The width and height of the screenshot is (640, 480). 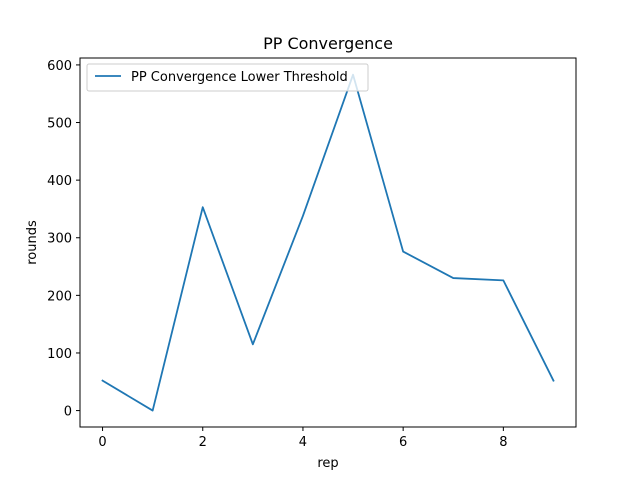 I want to click on legend-entry: PP Convergence Lower Threshold, so click(x=239, y=77).